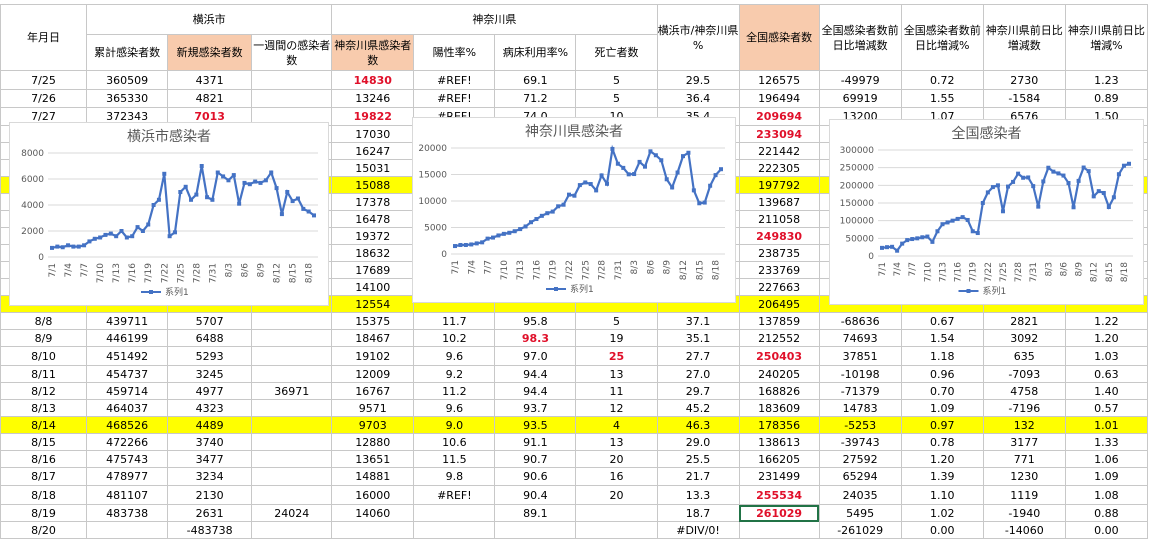  What do you see at coordinates (127, 408) in the screenshot?
I see `table-cell: 464037` at bounding box center [127, 408].